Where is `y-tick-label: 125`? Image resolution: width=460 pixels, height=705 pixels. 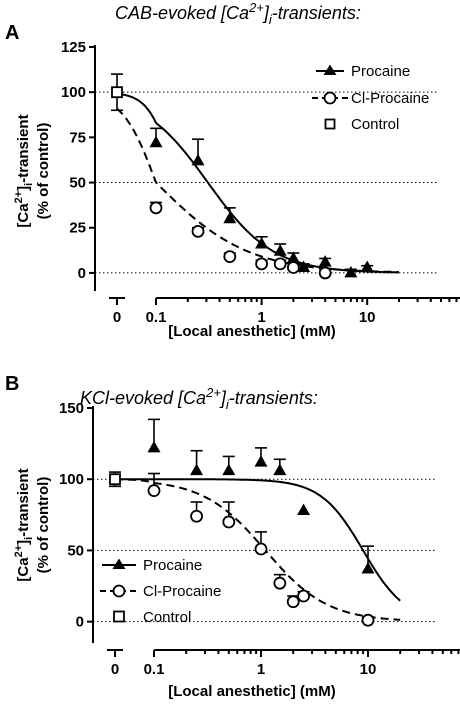 y-tick-label: 125 is located at coordinates (73, 47).